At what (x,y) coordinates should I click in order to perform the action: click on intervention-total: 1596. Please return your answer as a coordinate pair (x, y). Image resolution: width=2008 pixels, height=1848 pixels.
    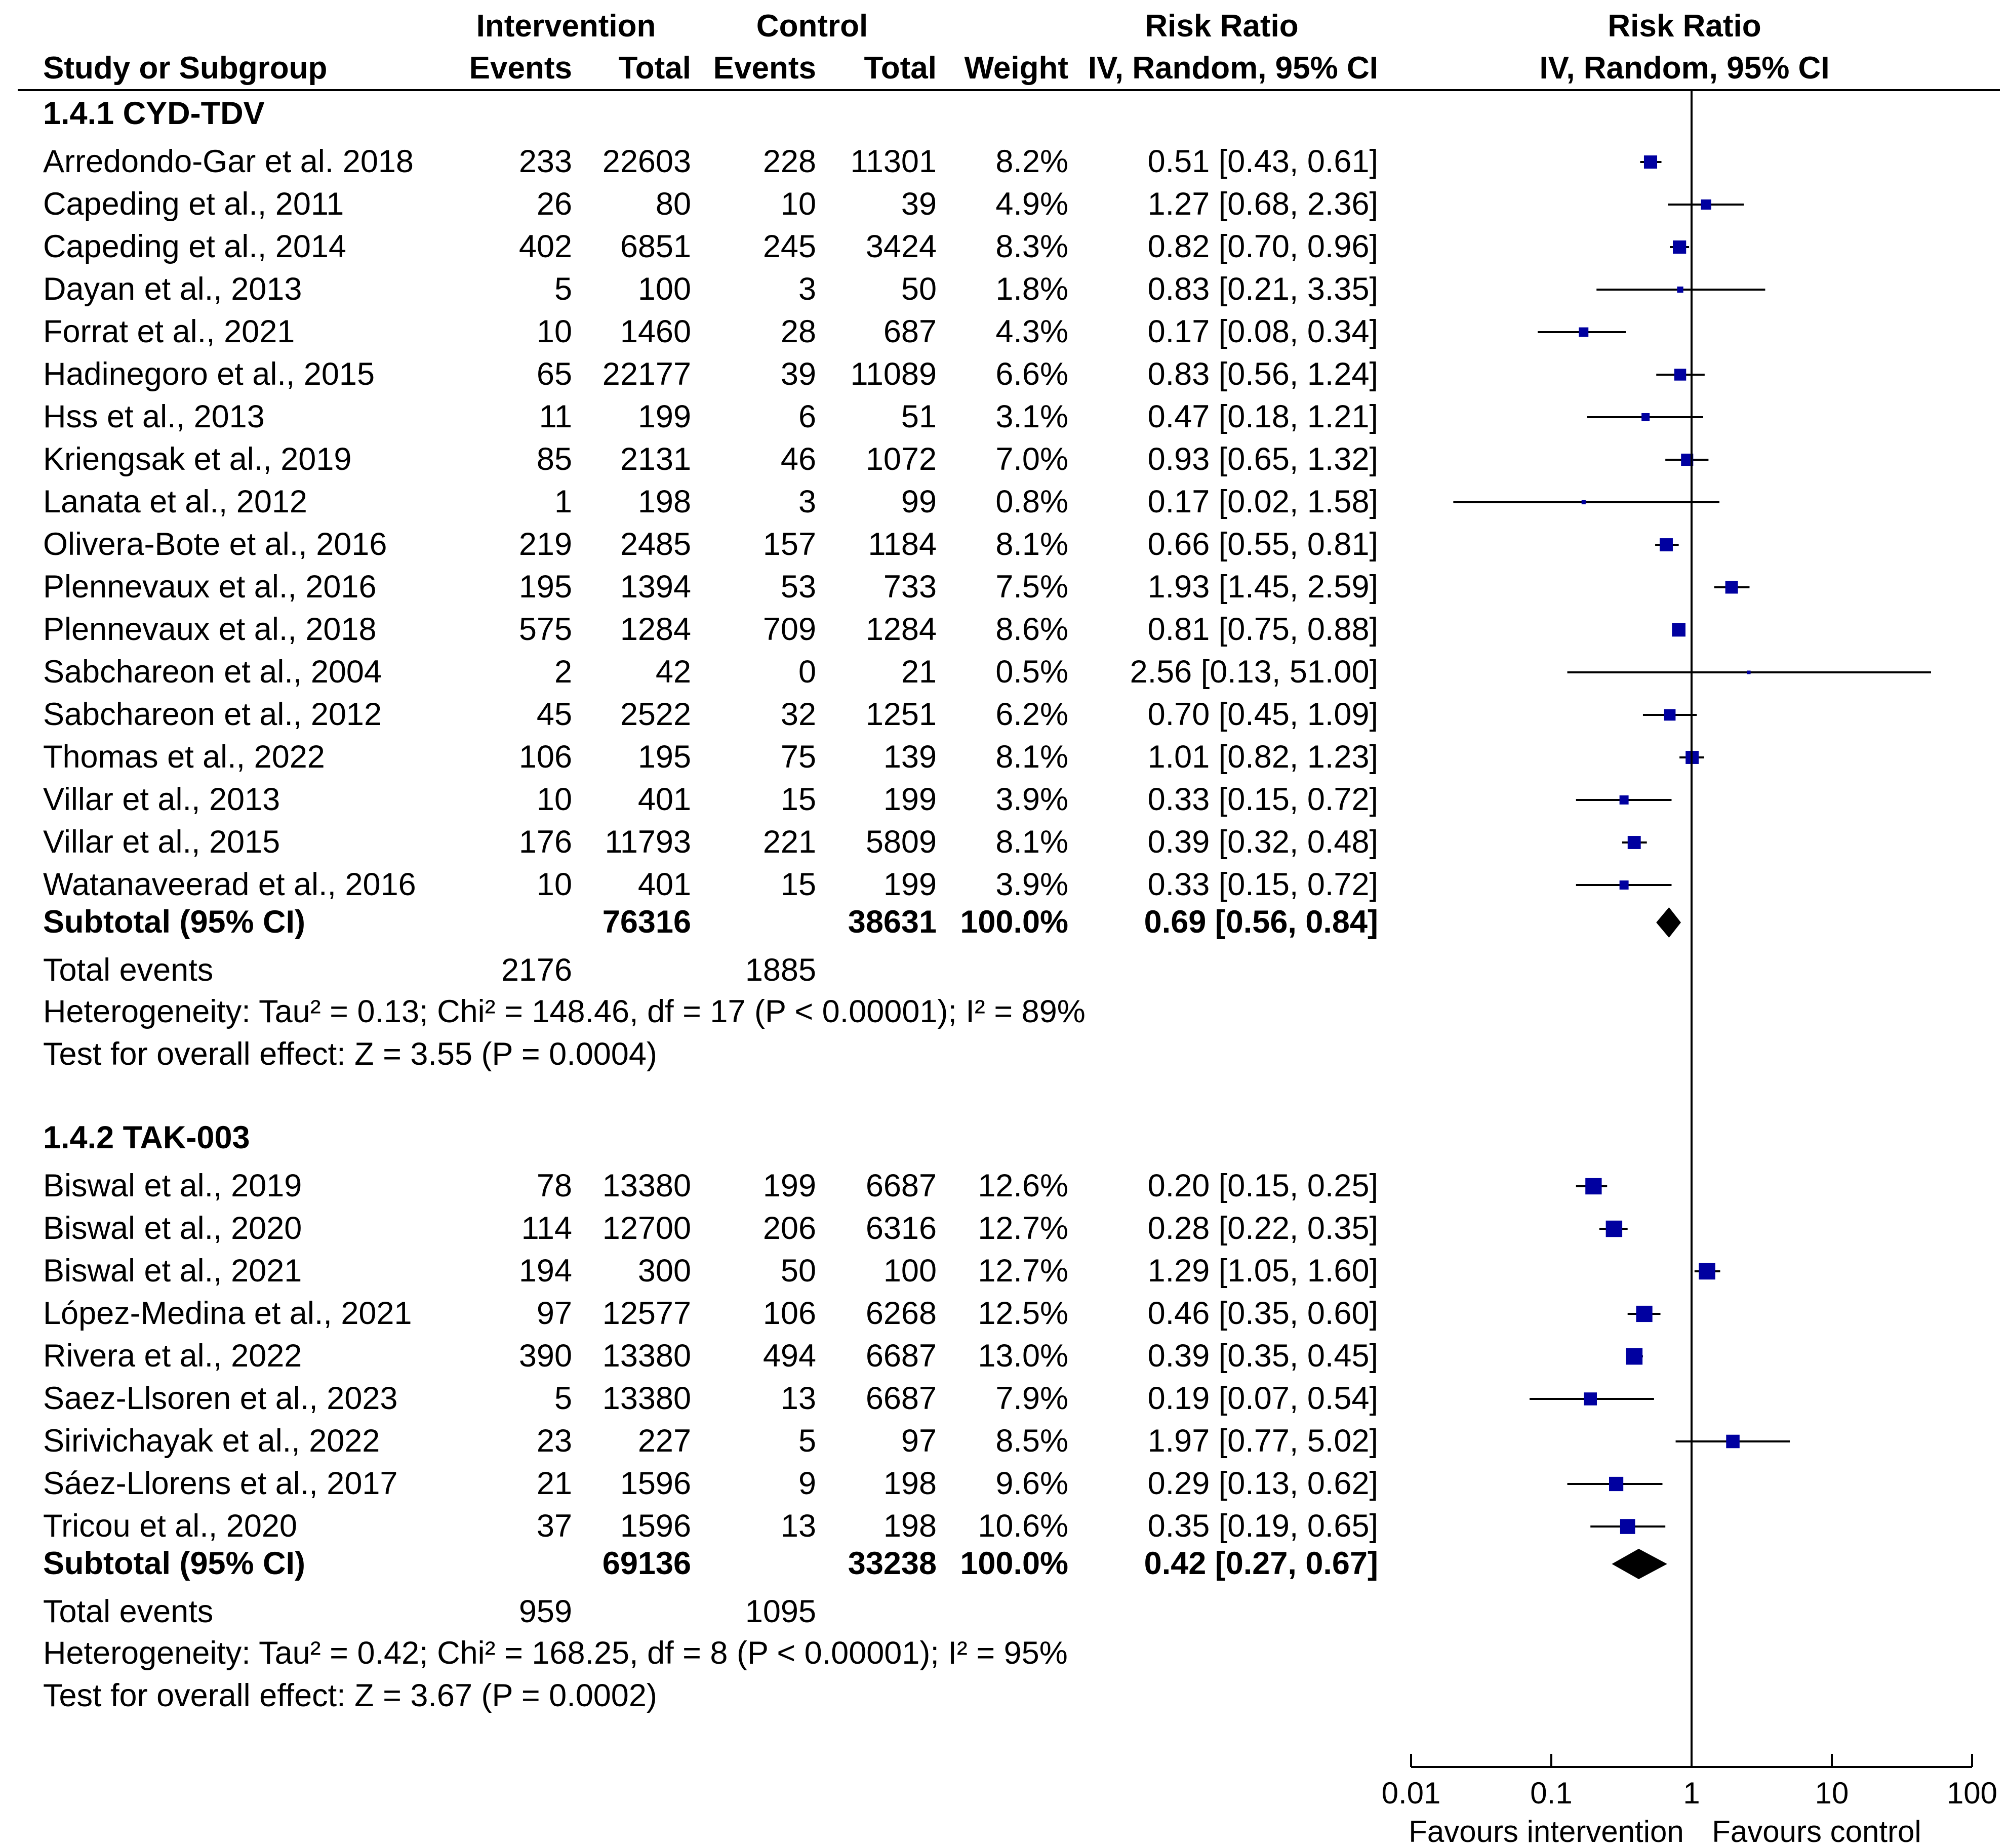
    Looking at the image, I should click on (655, 1526).